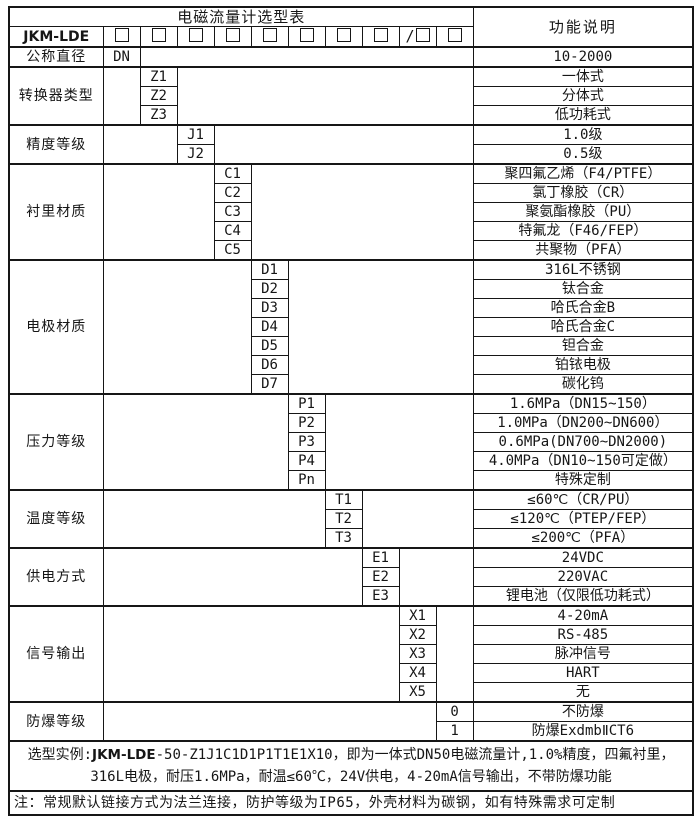 This screenshot has width=700, height=816. I want to click on option-desc: 聚四氟乙烯（F4/PTFE）, so click(583, 173).